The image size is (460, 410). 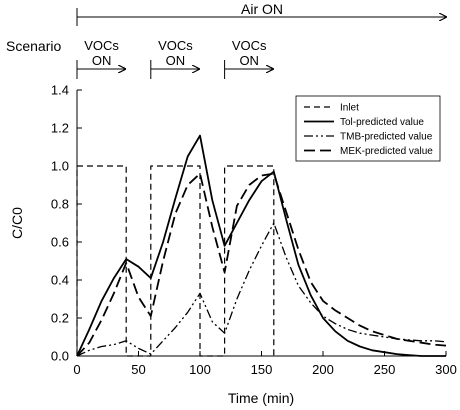 What do you see at coordinates (323, 369) in the screenshot?
I see `x-tick-label: 200` at bounding box center [323, 369].